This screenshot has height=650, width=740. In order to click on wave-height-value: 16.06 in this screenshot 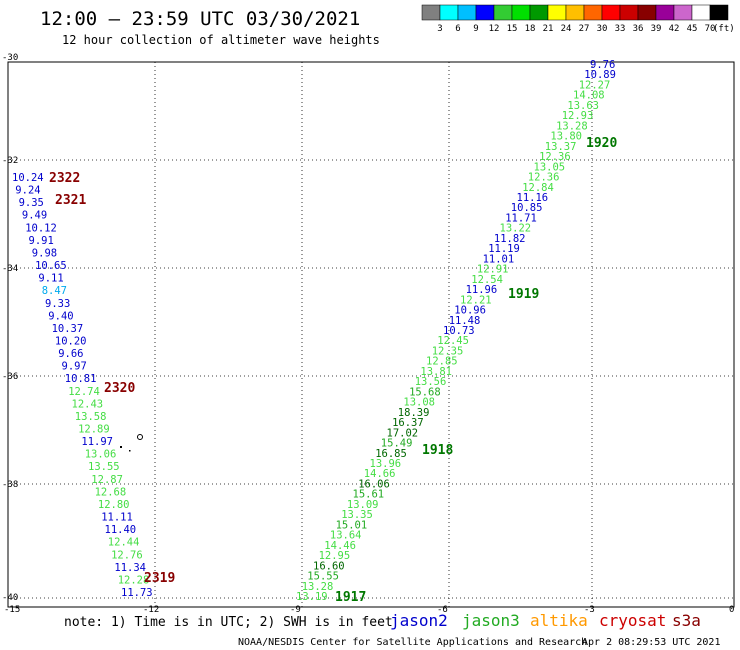, I will do `click(374, 485)`.